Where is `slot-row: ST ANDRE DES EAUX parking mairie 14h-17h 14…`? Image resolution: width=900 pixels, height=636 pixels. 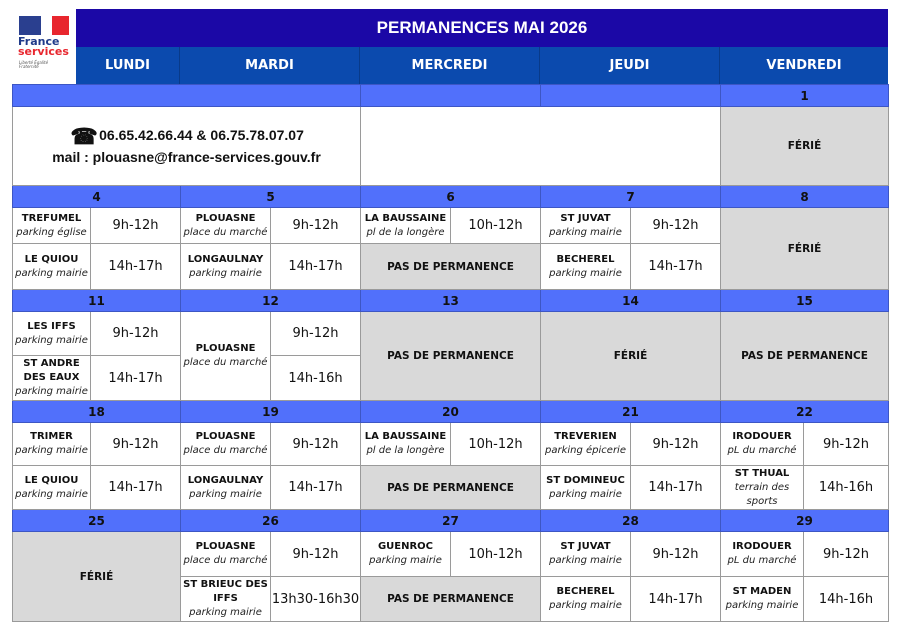
slot-row: ST ANDRE DES EAUX parking mairie 14h-17h 14… is located at coordinates (450, 378).